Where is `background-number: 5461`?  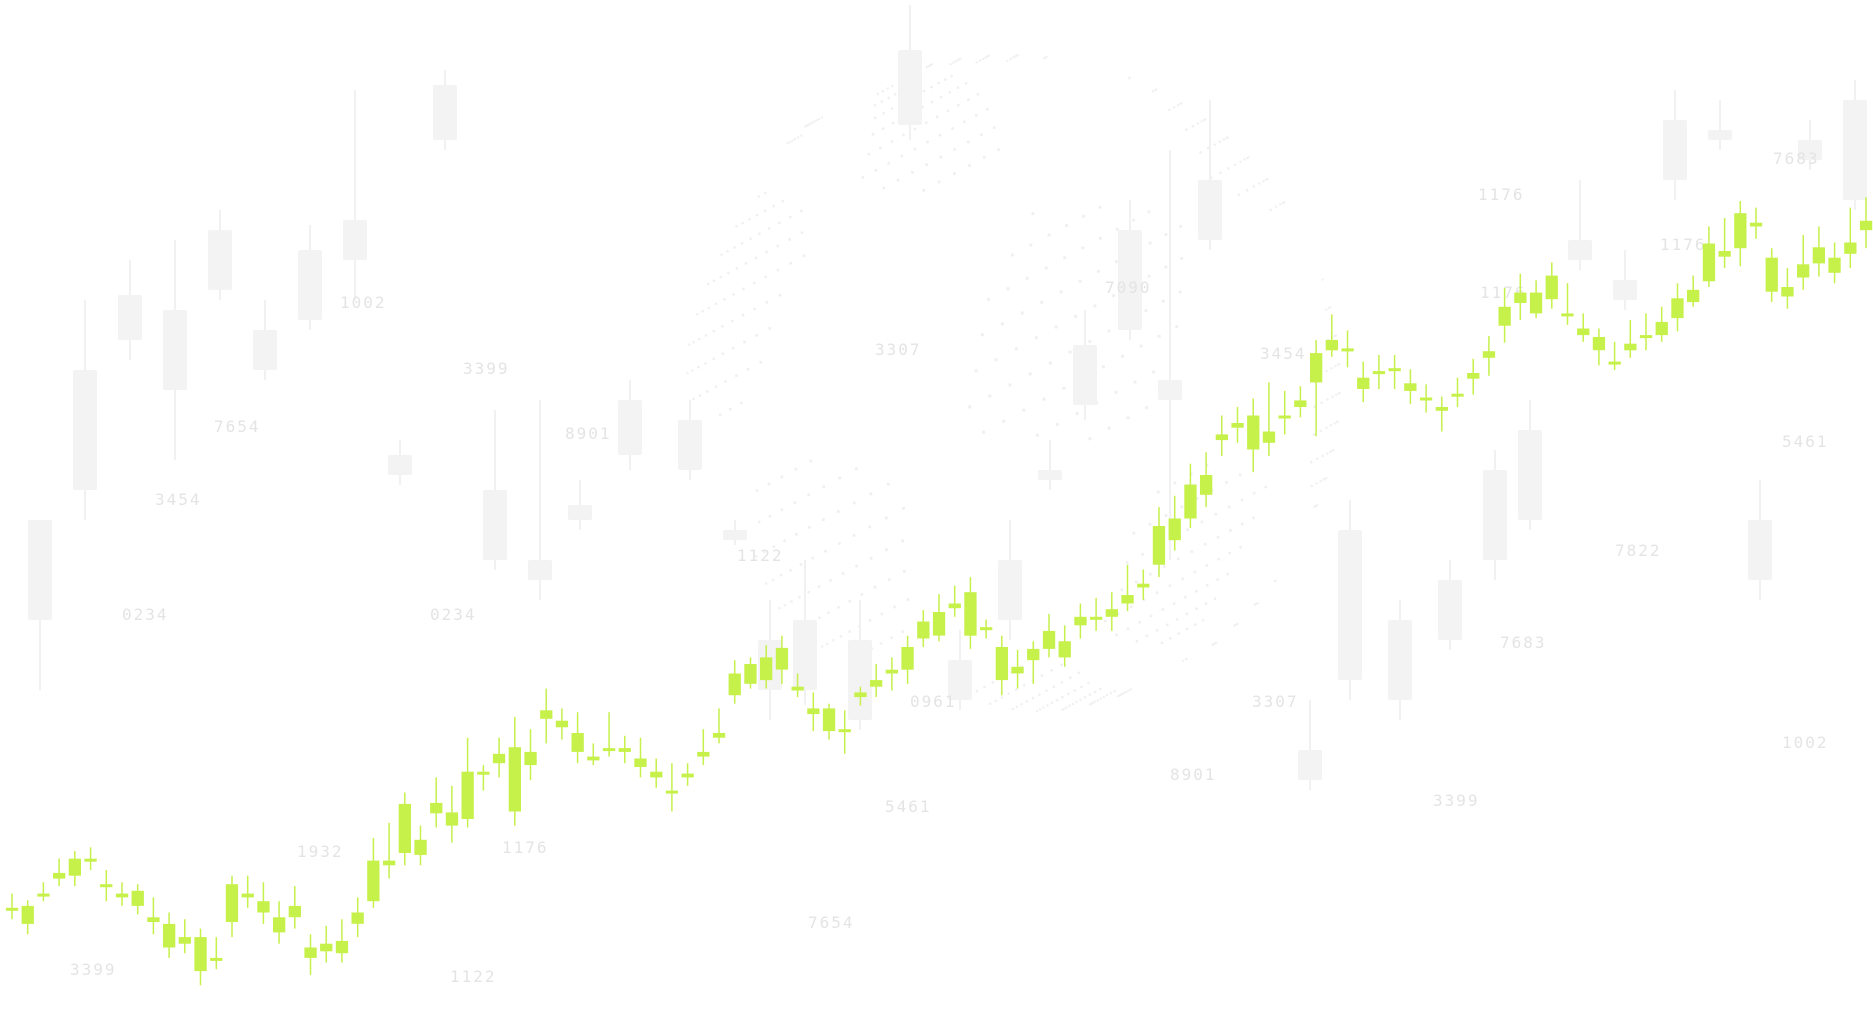
background-number: 5461 is located at coordinates (1805, 441).